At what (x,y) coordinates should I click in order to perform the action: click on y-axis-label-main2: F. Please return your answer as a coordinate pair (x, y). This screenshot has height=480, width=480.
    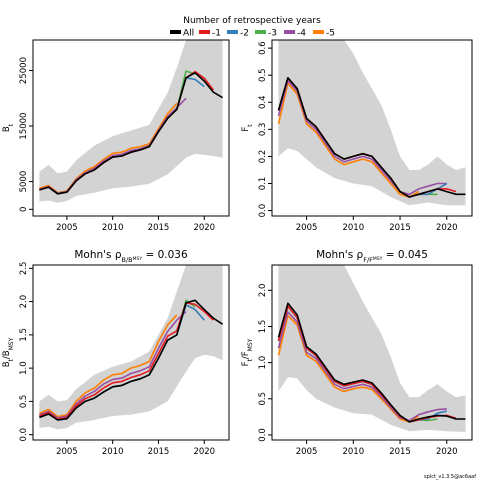
    Looking at the image, I should click on (246, 353).